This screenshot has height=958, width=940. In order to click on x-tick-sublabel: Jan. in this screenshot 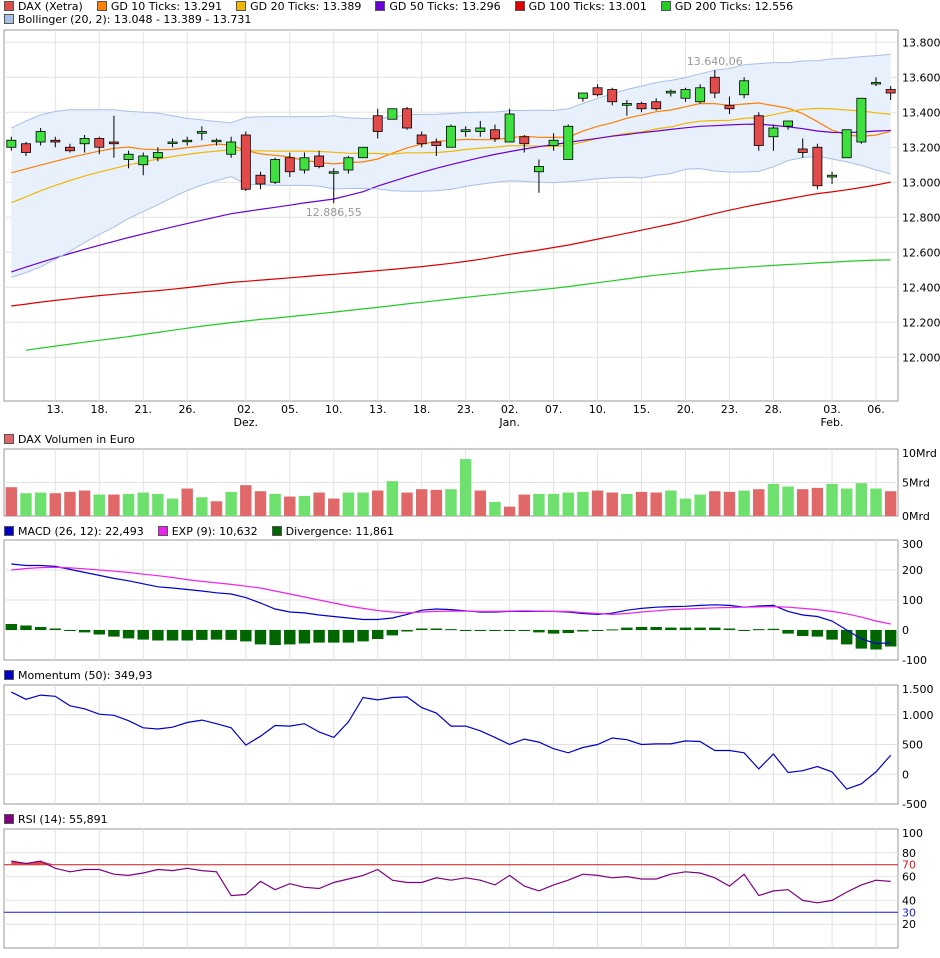, I will do `click(508, 422)`.